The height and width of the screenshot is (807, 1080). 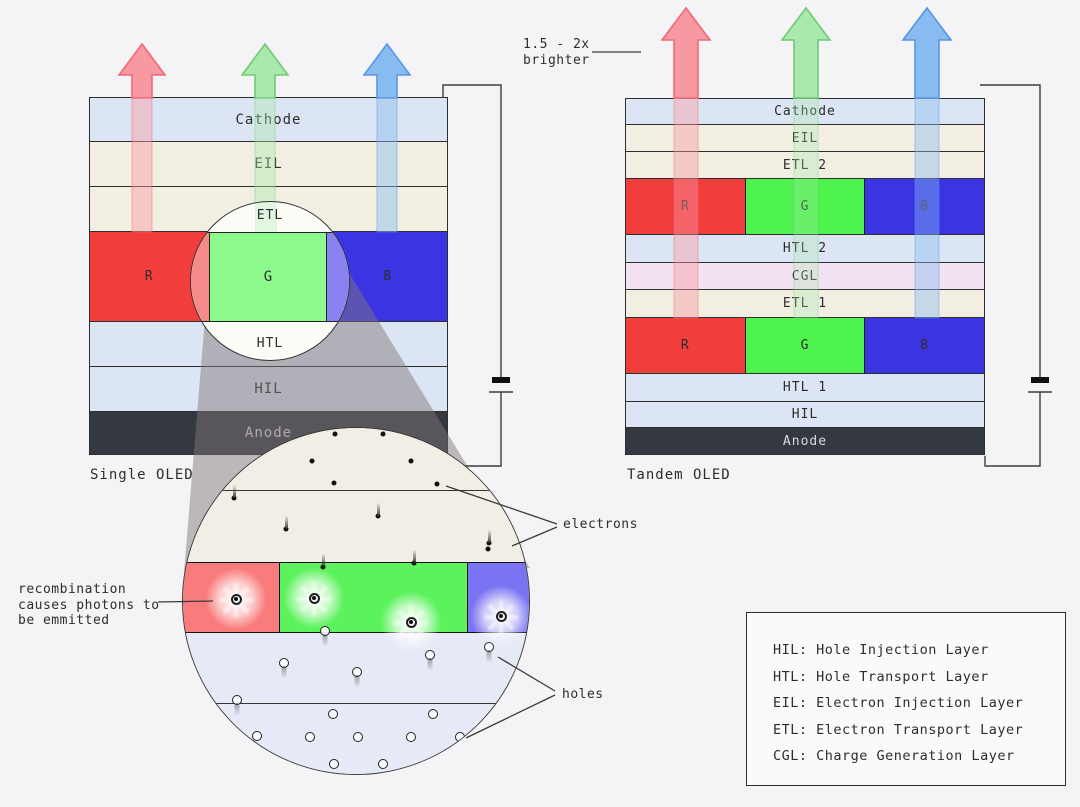 What do you see at coordinates (881, 676) in the screenshot?
I see `legend-item-htl: HTL: Hole Transport Layer` at bounding box center [881, 676].